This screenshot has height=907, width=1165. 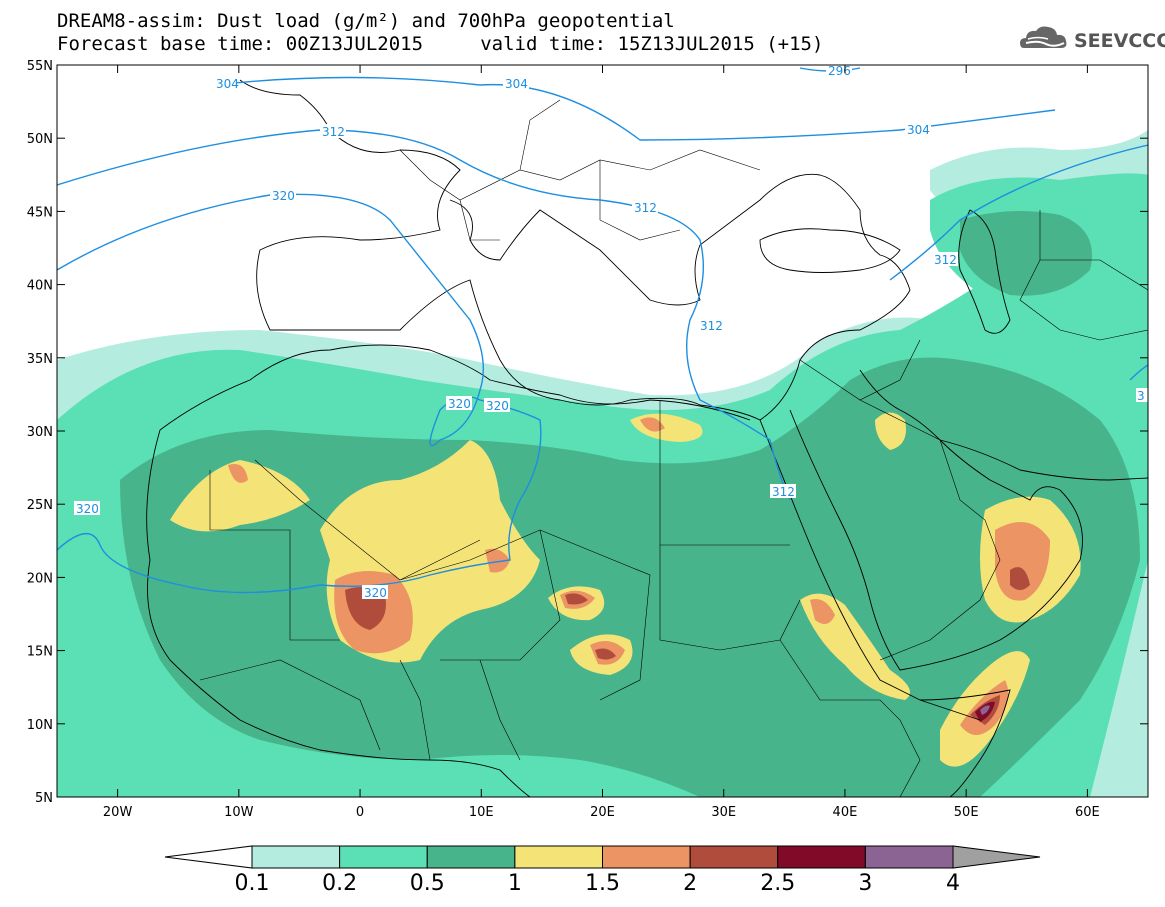 I want to click on dust-band-1-iraq, so click(x=890, y=431).